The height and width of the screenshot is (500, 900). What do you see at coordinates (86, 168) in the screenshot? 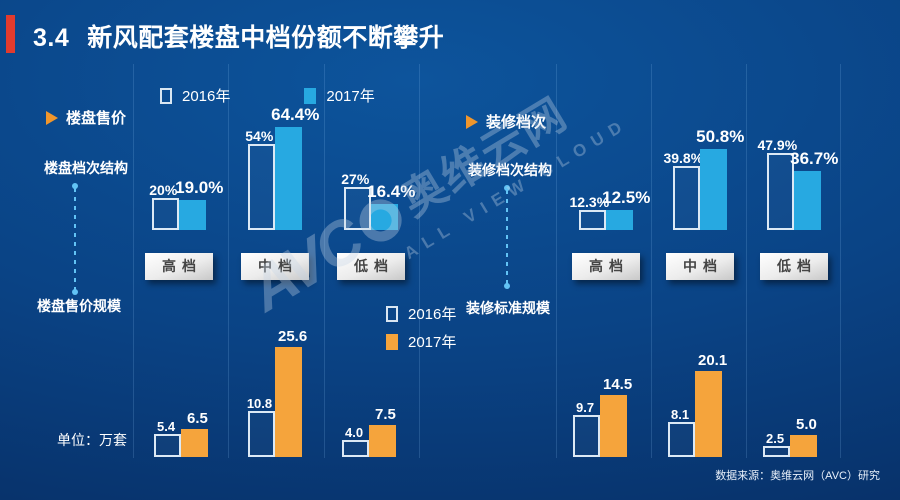
I see `left-top-chart-label: 楼盘档次结构` at bounding box center [86, 168].